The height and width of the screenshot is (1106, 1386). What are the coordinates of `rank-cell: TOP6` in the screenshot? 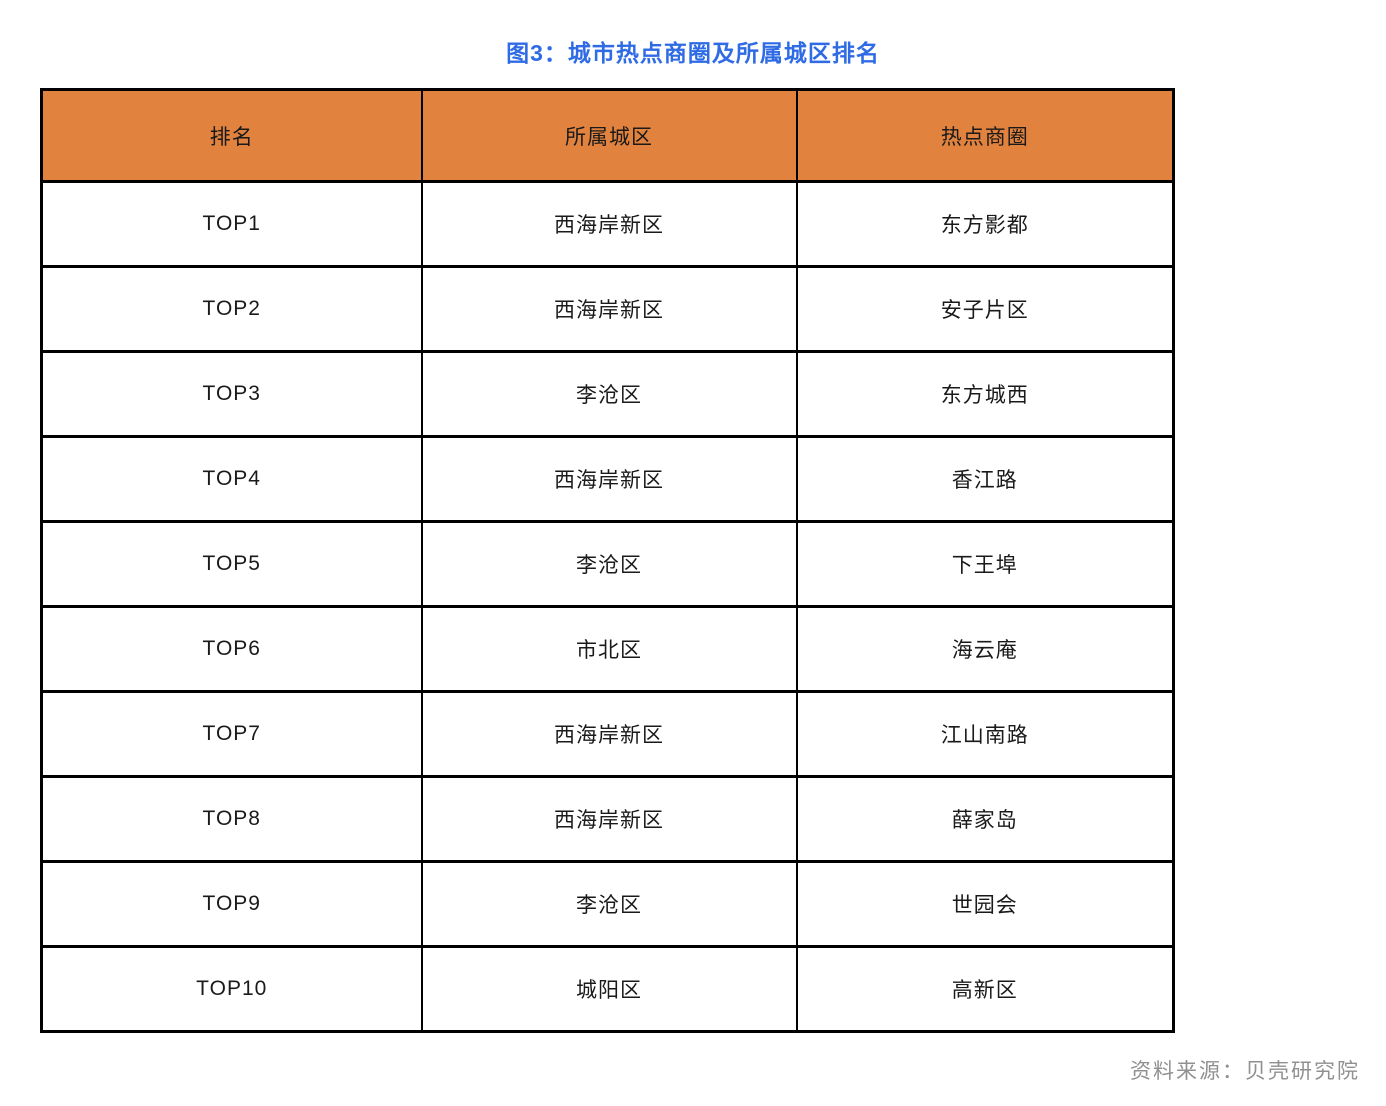 It's located at (231, 649).